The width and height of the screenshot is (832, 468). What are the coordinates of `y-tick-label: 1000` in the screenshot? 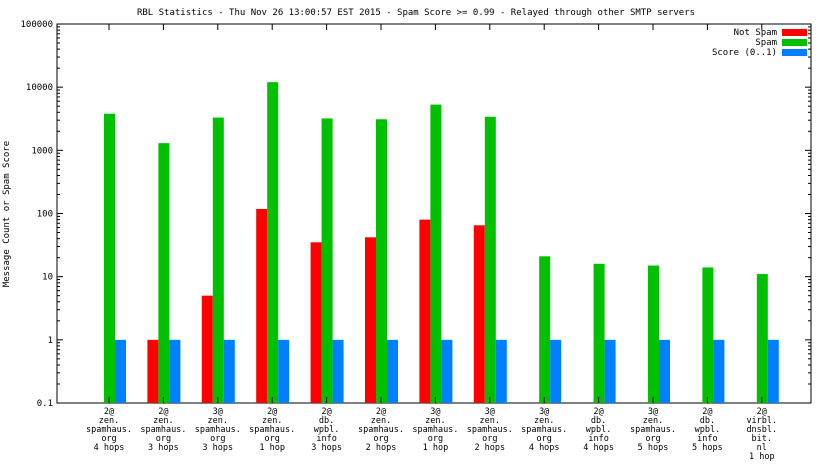 It's located at (42, 151).